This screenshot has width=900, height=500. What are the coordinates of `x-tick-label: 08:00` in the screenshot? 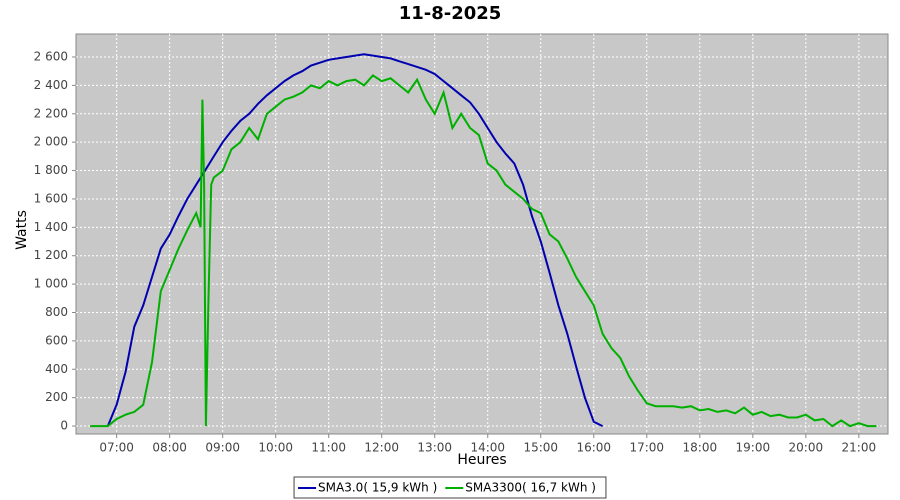 It's located at (169, 448).